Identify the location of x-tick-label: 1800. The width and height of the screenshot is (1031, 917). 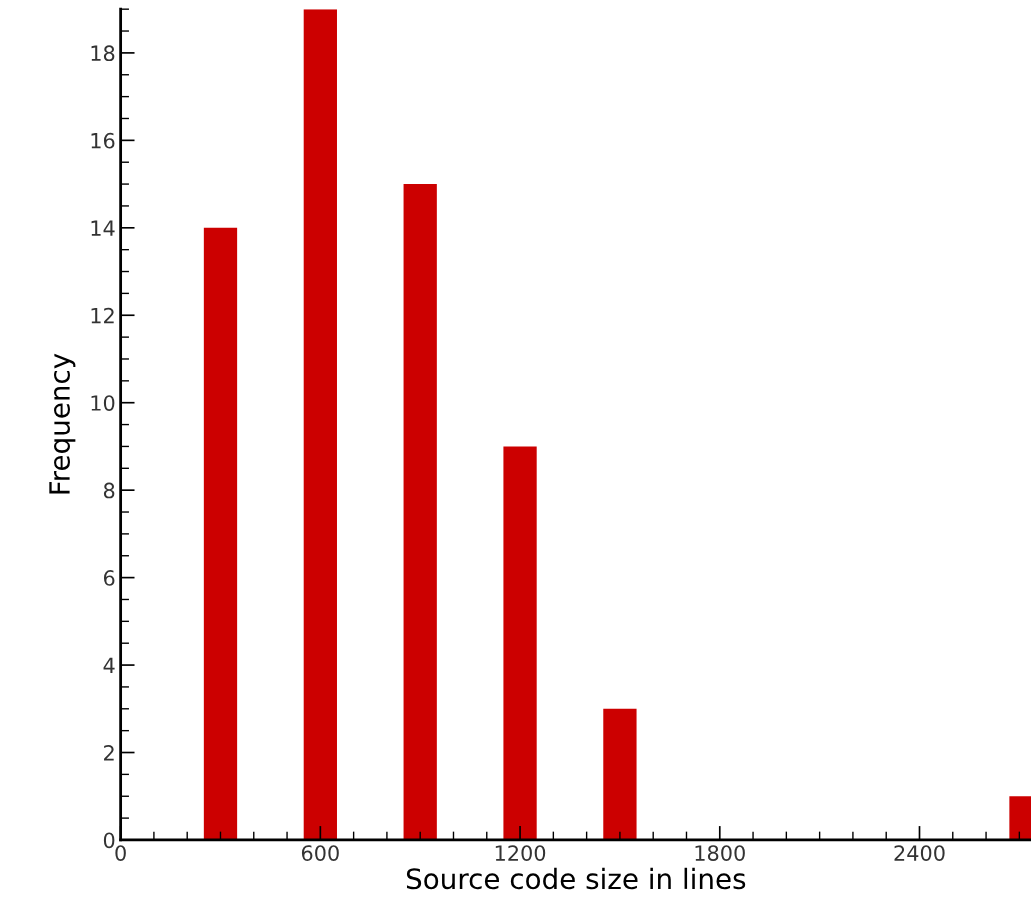
(720, 853).